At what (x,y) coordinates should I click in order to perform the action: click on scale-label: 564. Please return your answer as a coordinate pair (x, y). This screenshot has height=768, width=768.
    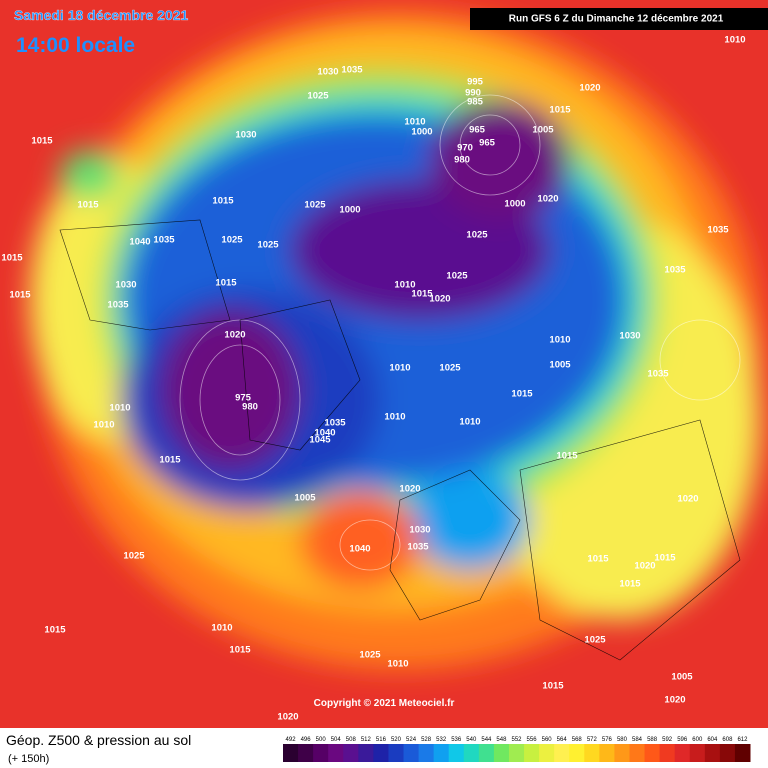
    Looking at the image, I should click on (562, 740).